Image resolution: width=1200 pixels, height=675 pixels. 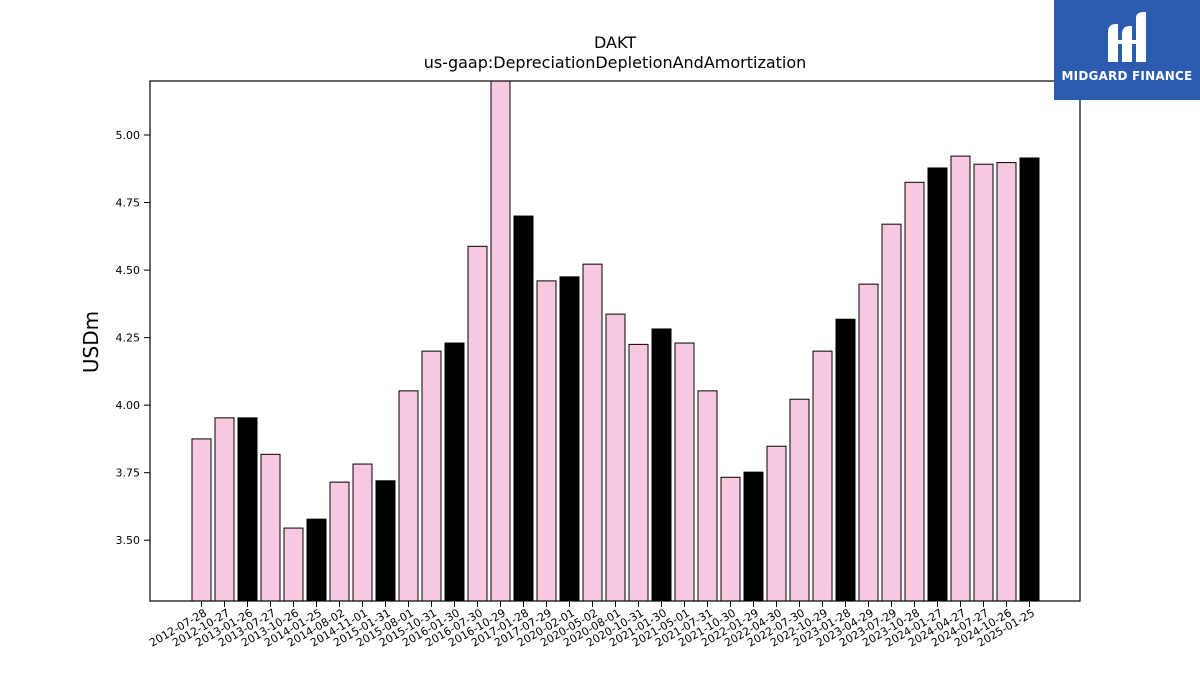 What do you see at coordinates (128, 473) in the screenshot?
I see `y-tick-label: 3.75` at bounding box center [128, 473].